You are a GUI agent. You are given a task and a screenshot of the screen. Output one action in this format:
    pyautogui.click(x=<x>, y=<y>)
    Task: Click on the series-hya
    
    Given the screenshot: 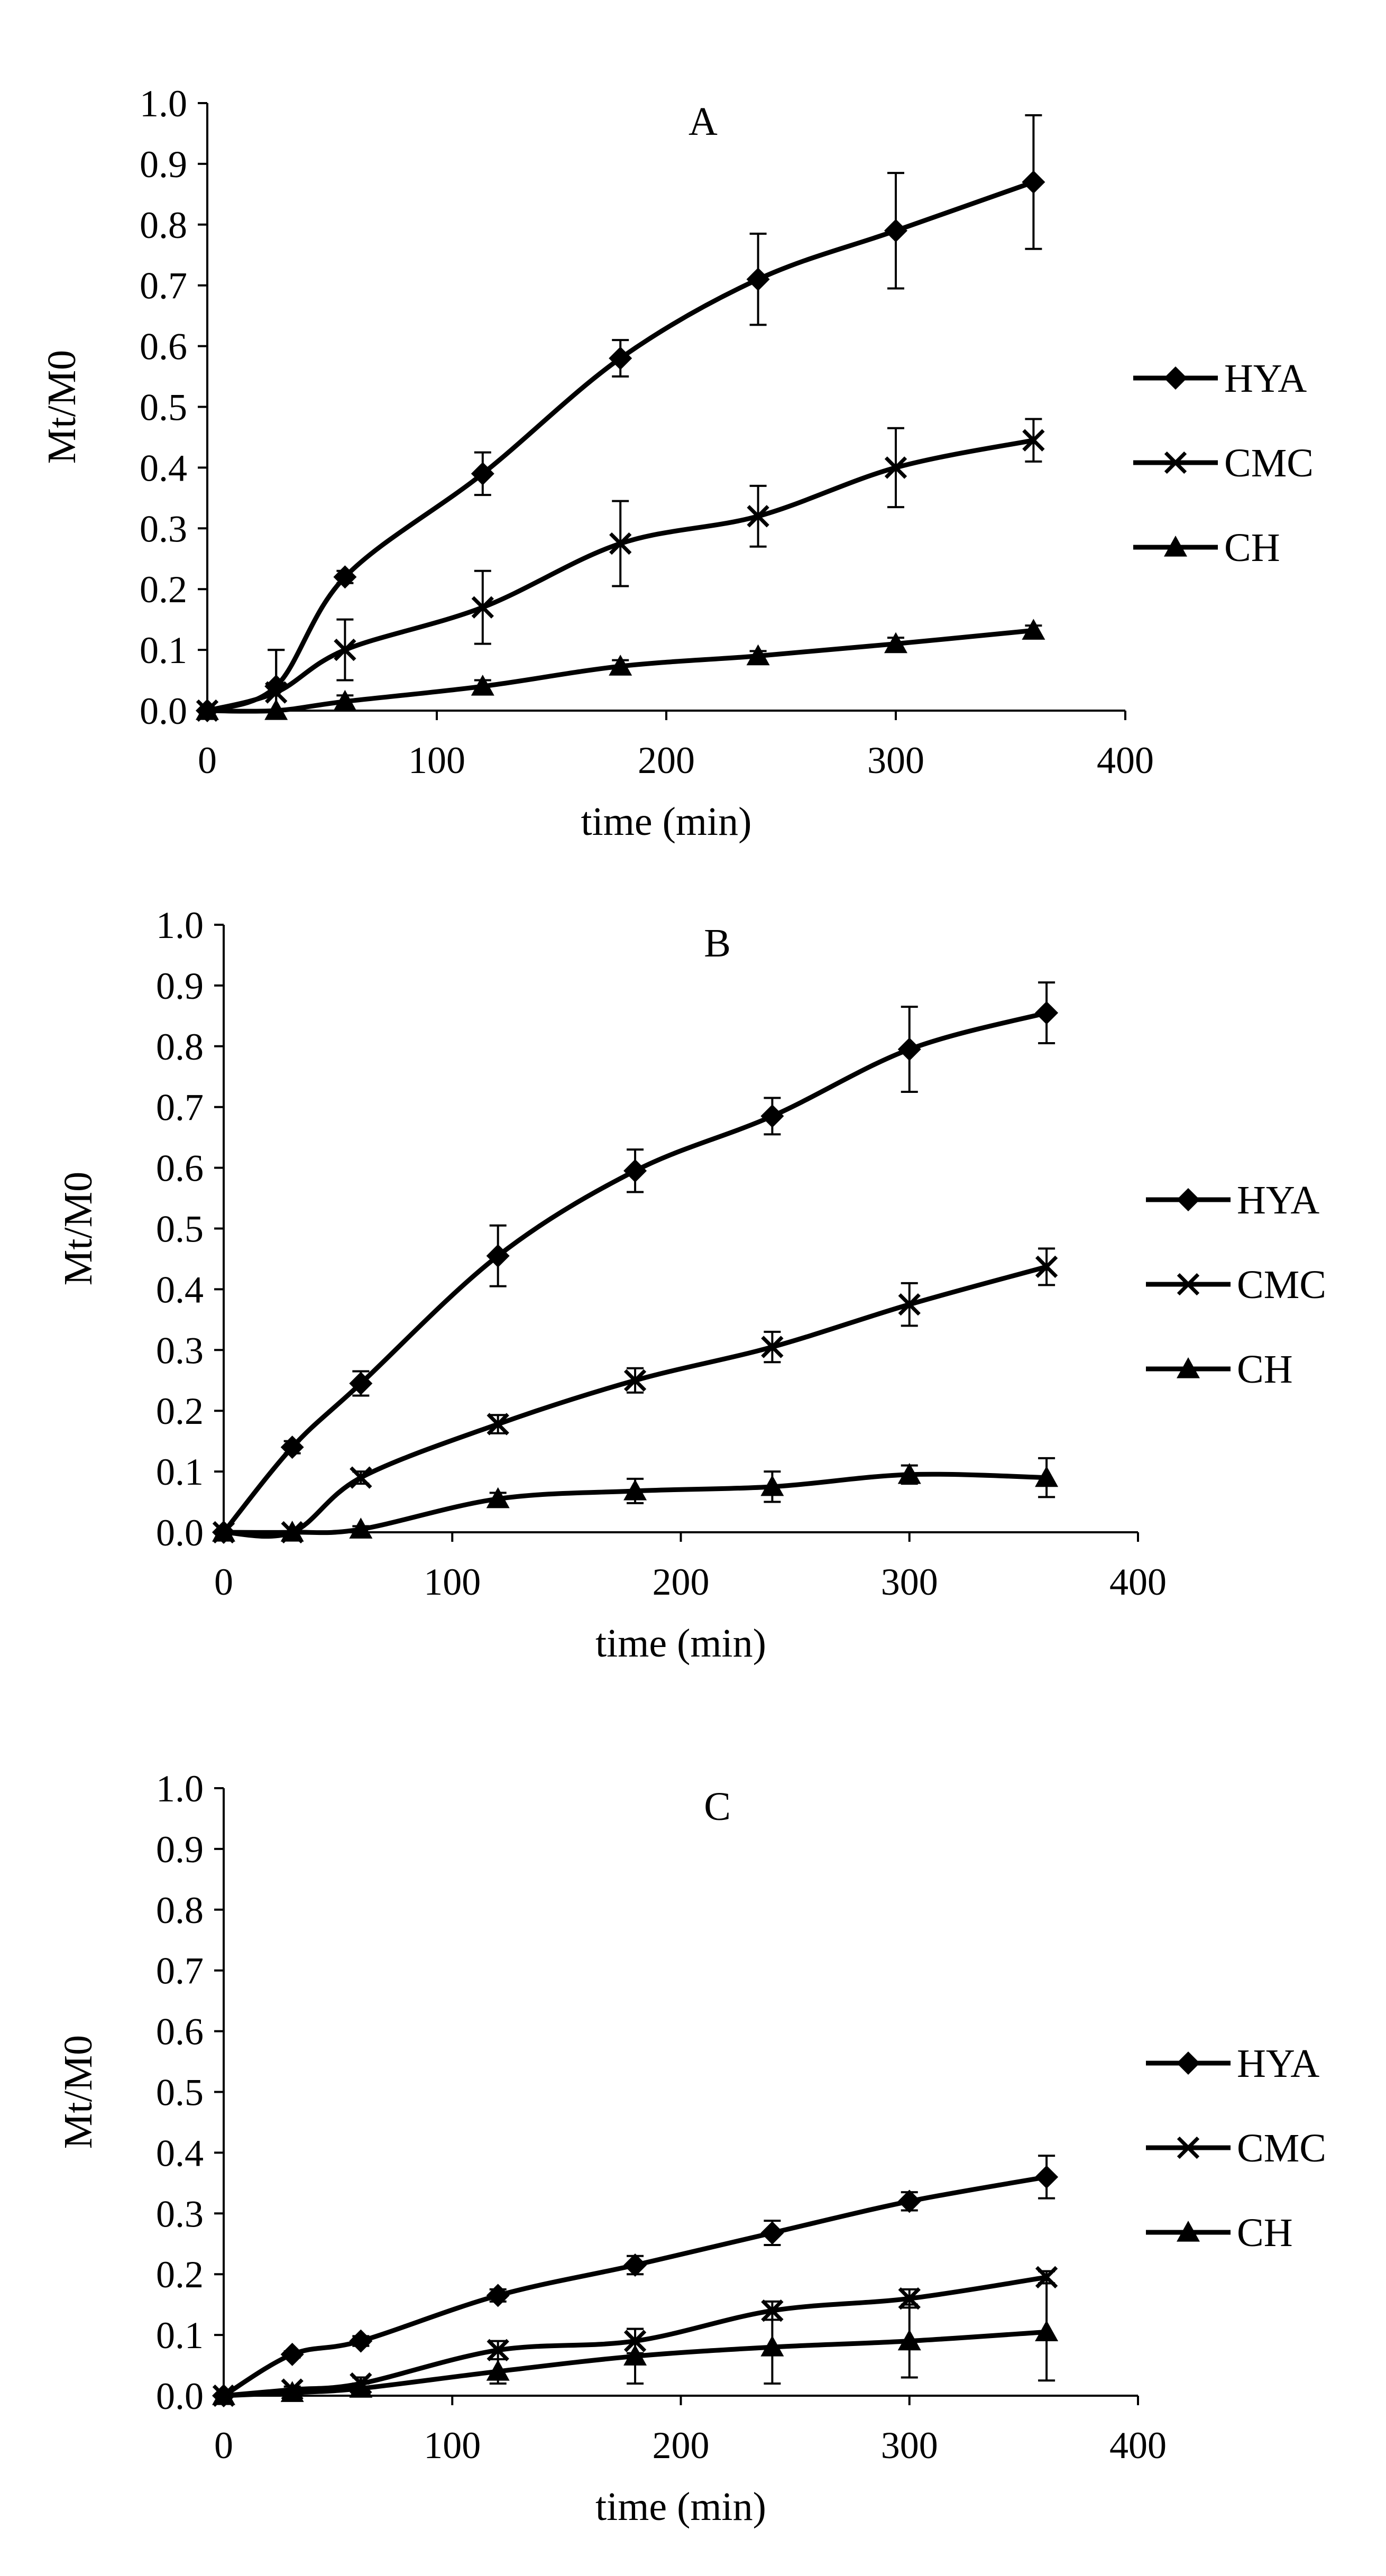 What is the action you would take?
    pyautogui.click(x=620, y=418)
    